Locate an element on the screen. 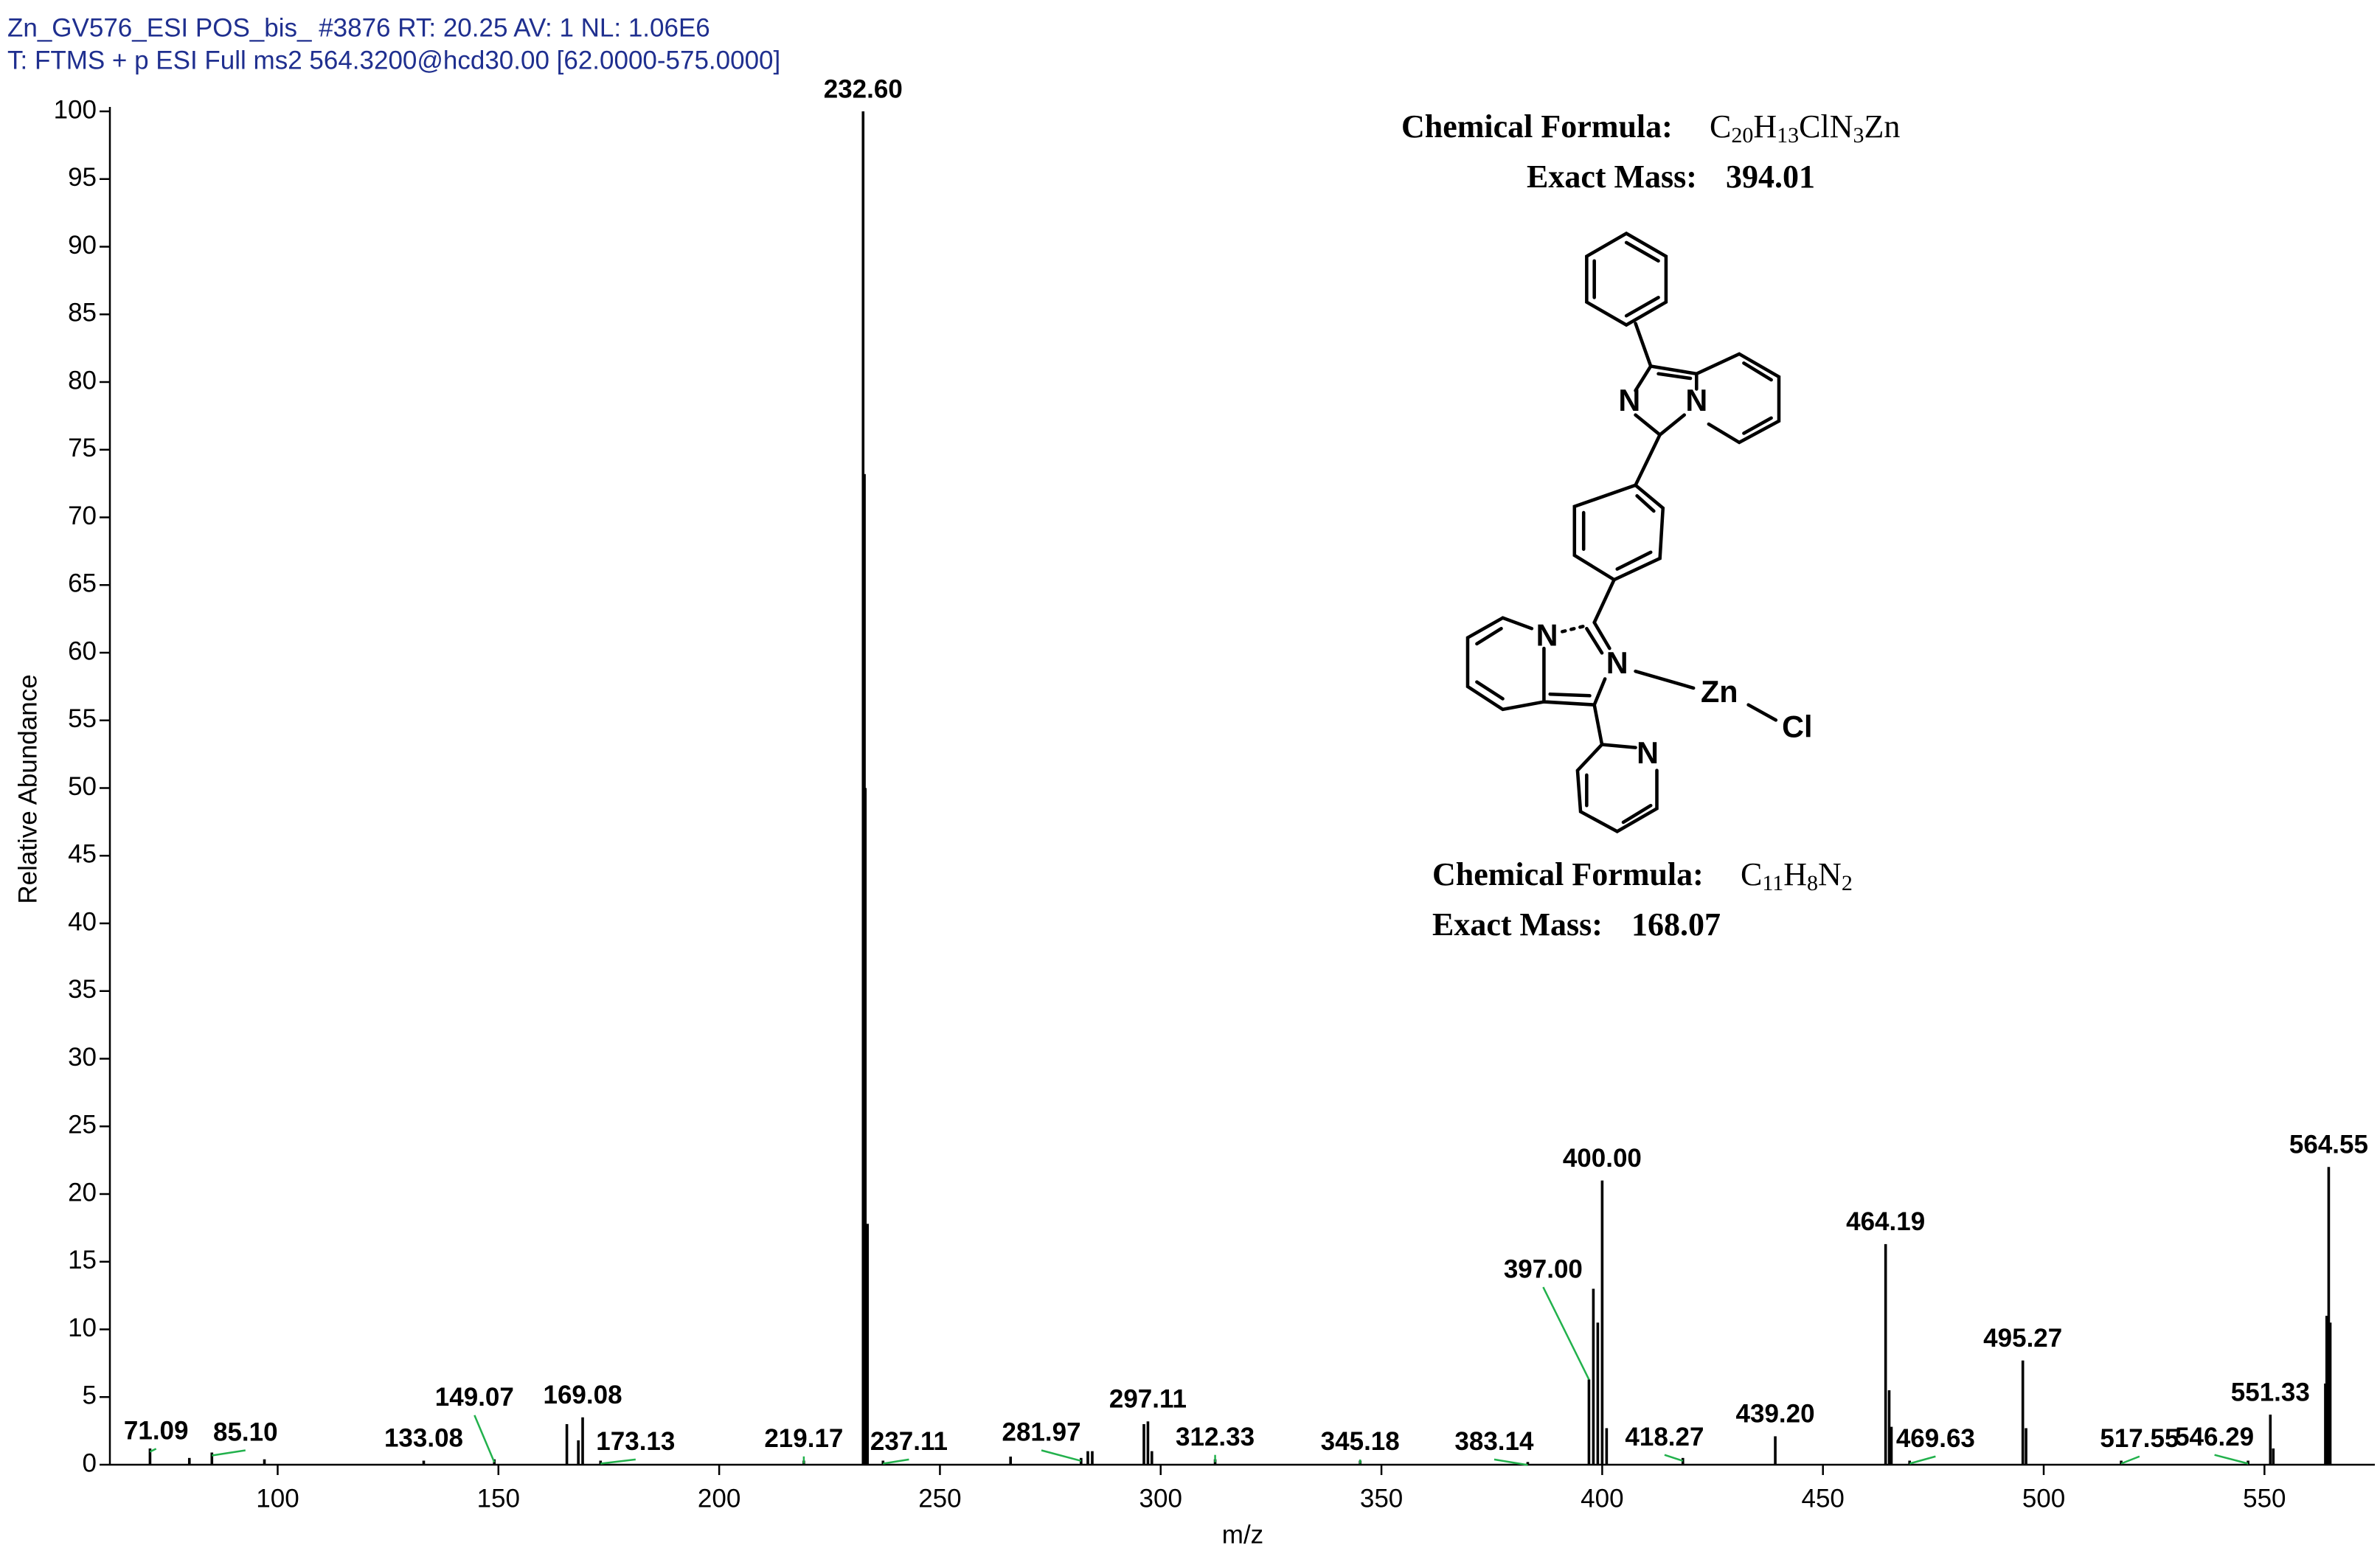 This screenshot has width=2380, height=1551. y-tick-label: 70 is located at coordinates (82, 516).